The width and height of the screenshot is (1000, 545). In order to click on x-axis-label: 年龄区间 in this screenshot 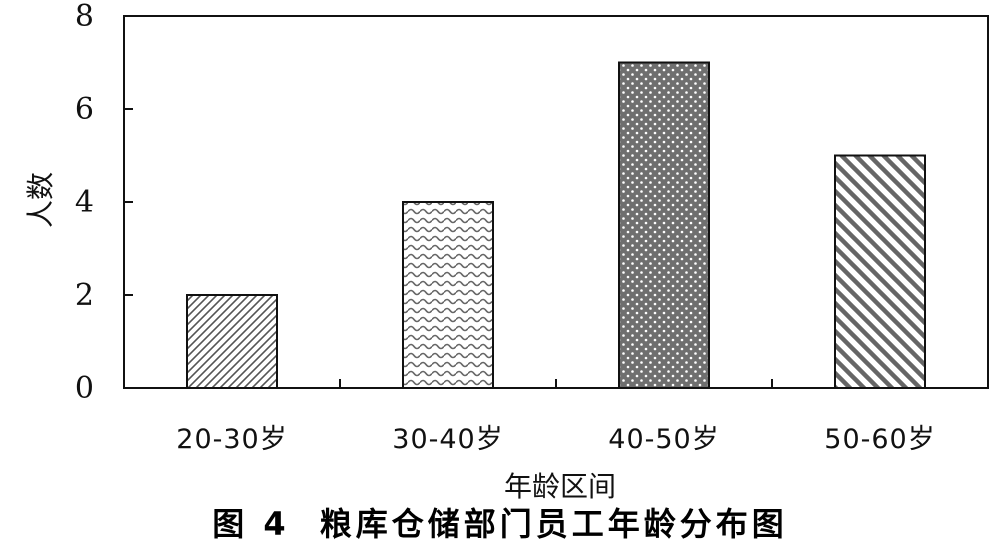, I will do `click(560, 486)`.